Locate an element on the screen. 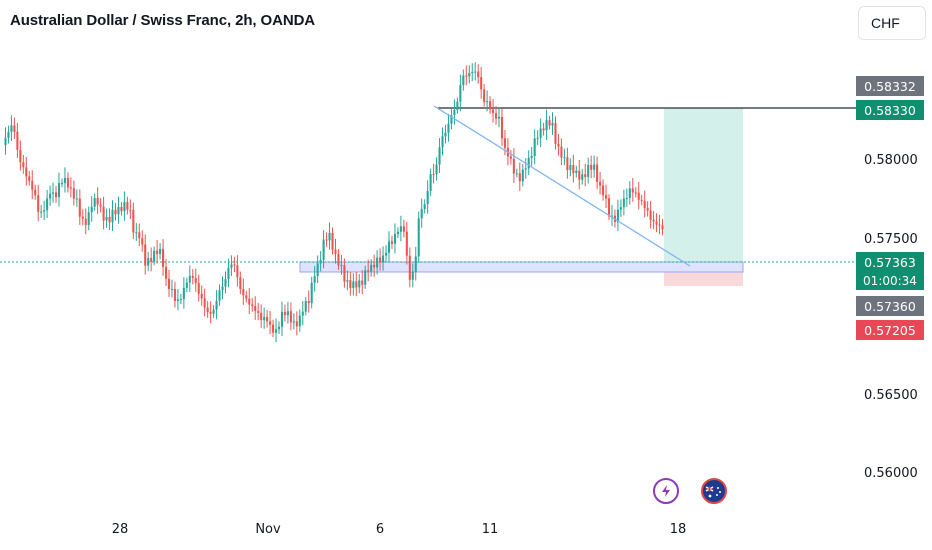 The image size is (932, 550). price-tick: 0.56500 is located at coordinates (891, 395).